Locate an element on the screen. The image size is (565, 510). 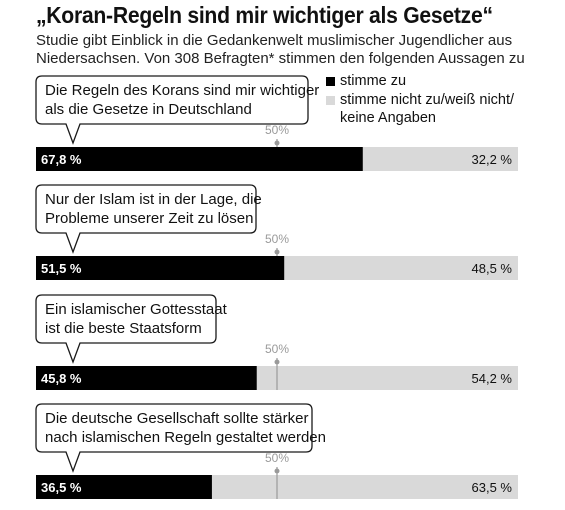
statement-text: Die Regeln des Korans sind mir wichtiger is located at coordinates (182, 90).